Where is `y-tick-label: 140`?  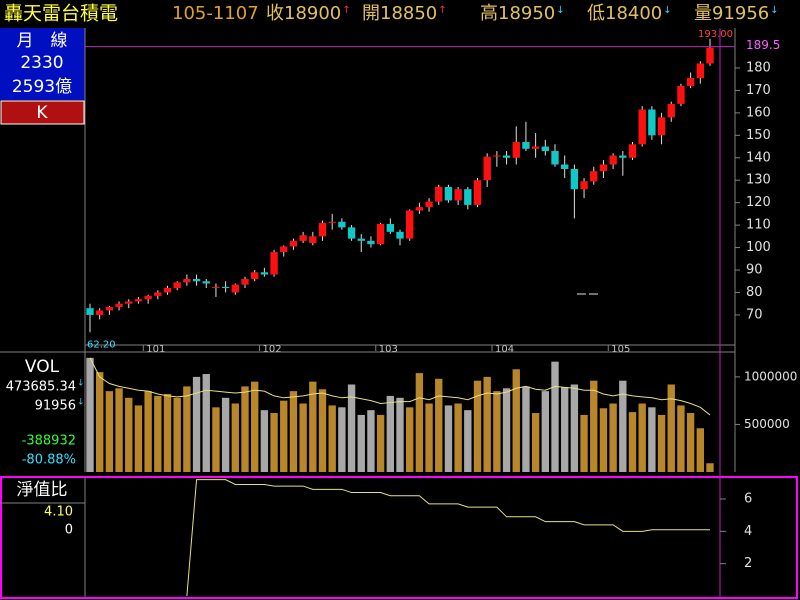 y-tick-label: 140 is located at coordinates (758, 157).